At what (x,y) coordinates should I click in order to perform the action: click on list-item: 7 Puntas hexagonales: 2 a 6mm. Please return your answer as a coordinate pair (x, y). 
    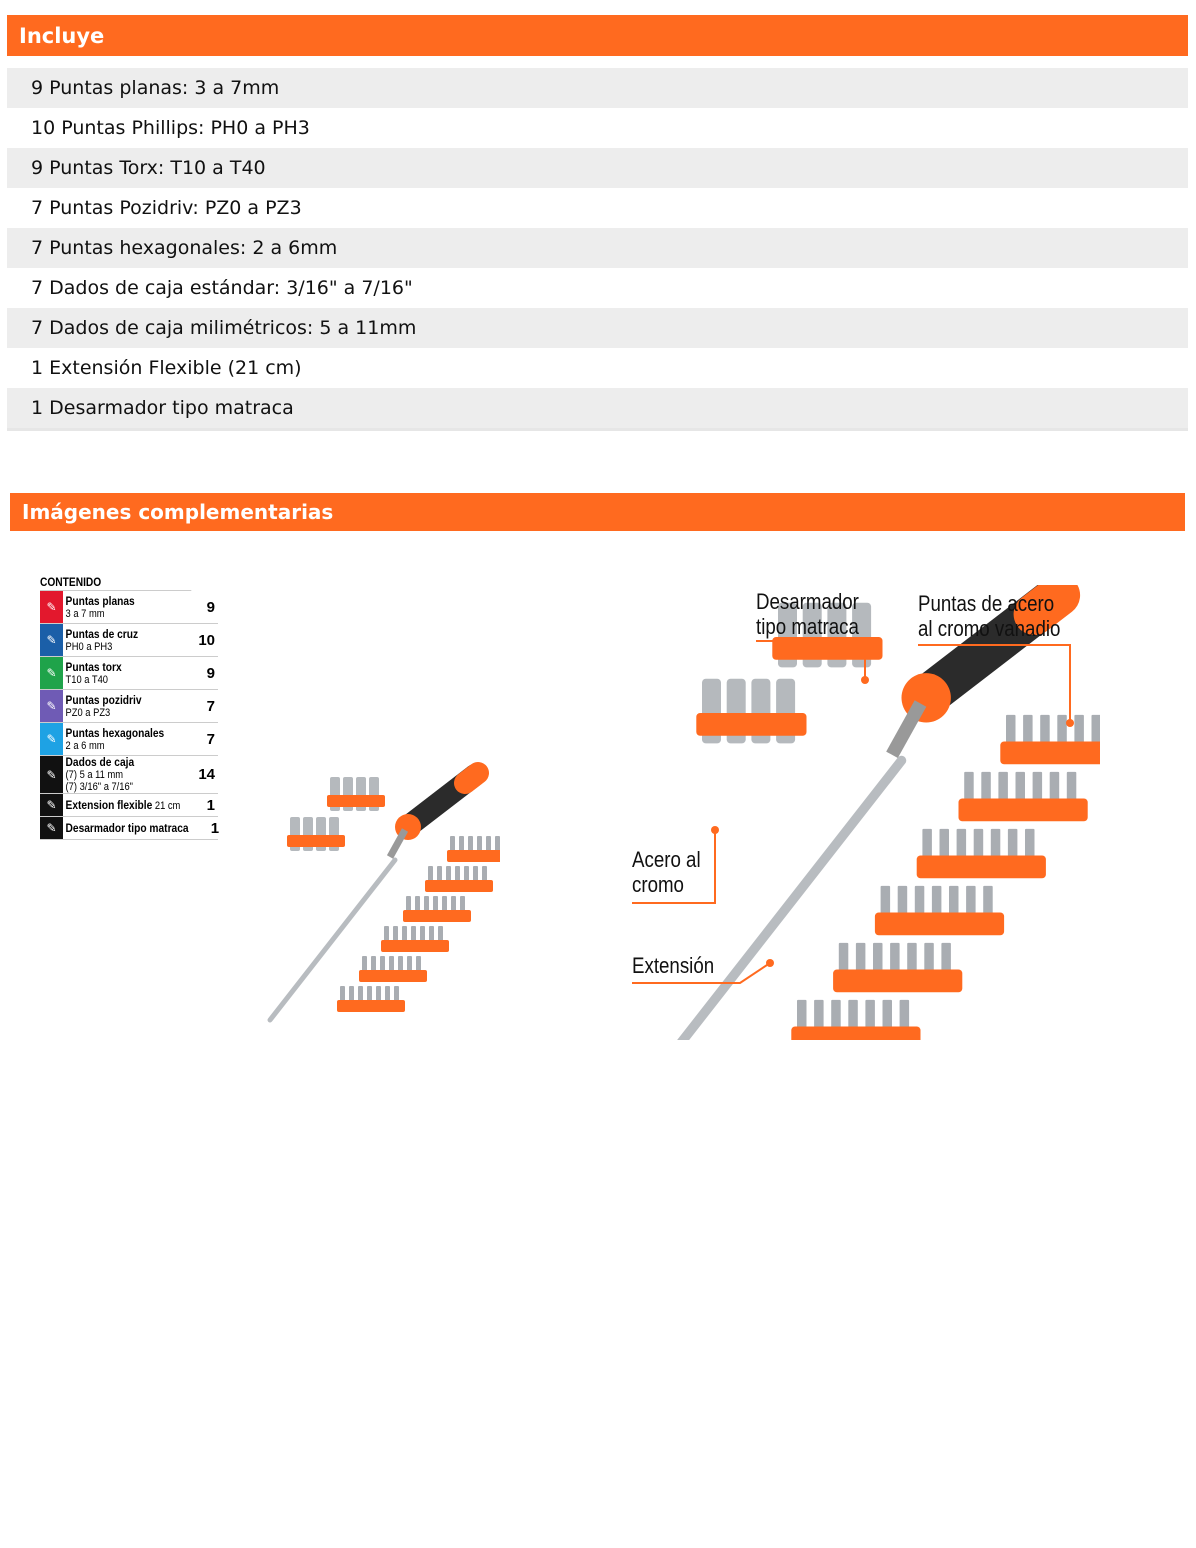
    Looking at the image, I should click on (597, 248).